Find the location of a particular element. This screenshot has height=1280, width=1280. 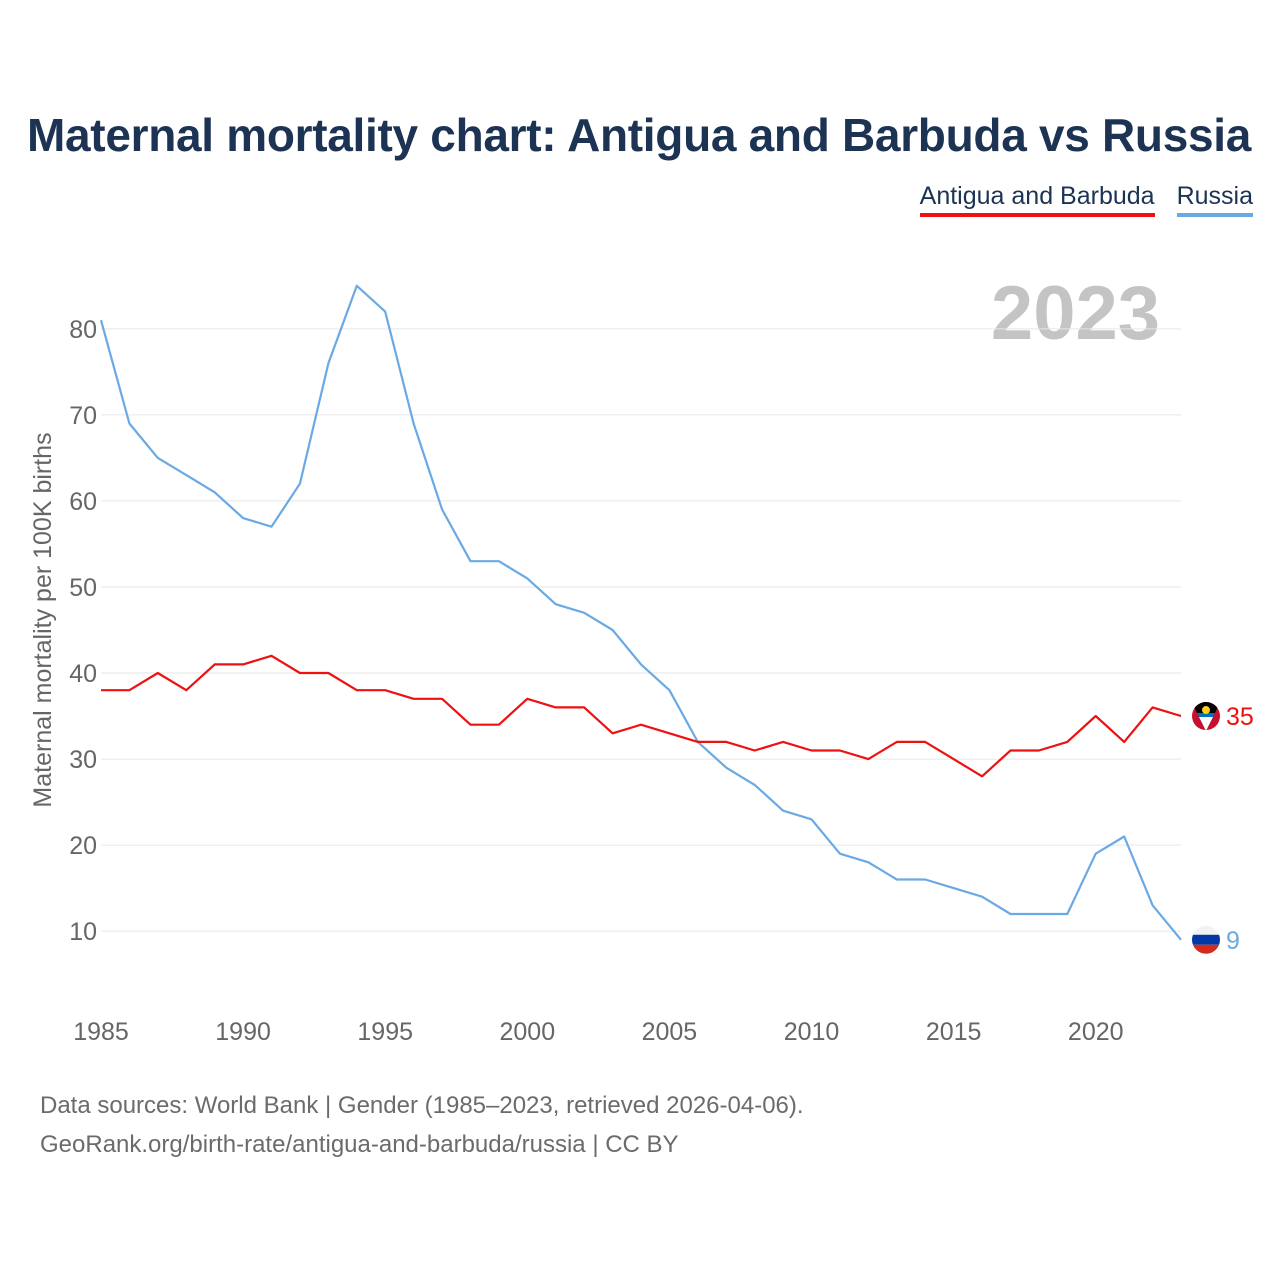

x-axis-ticks: 1985 1990 1995 2000 2005 2010 2015 2020 is located at coordinates (598, 1032).